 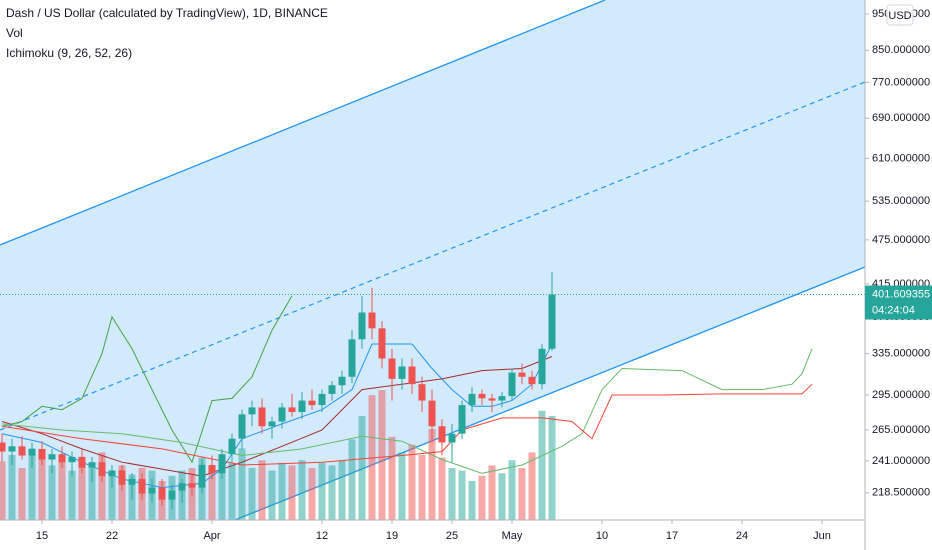 I want to click on y-tick-label: 690.000000, so click(x=901, y=118).